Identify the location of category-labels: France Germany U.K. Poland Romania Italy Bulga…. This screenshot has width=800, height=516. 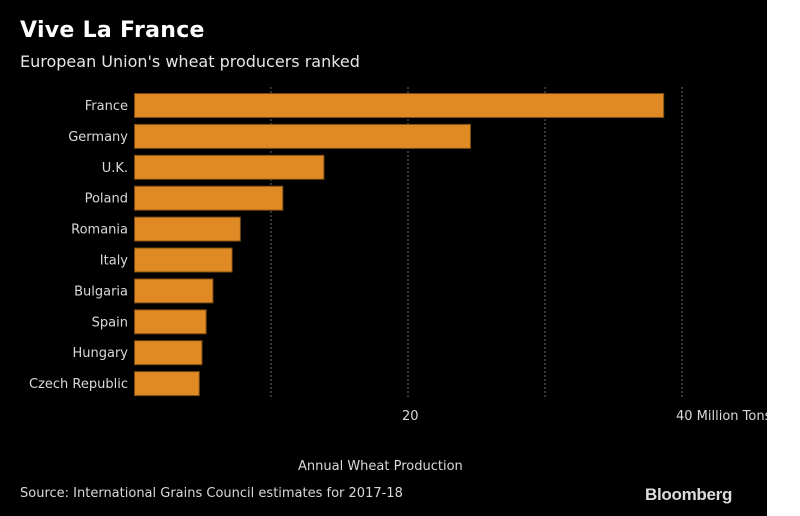
(78, 245).